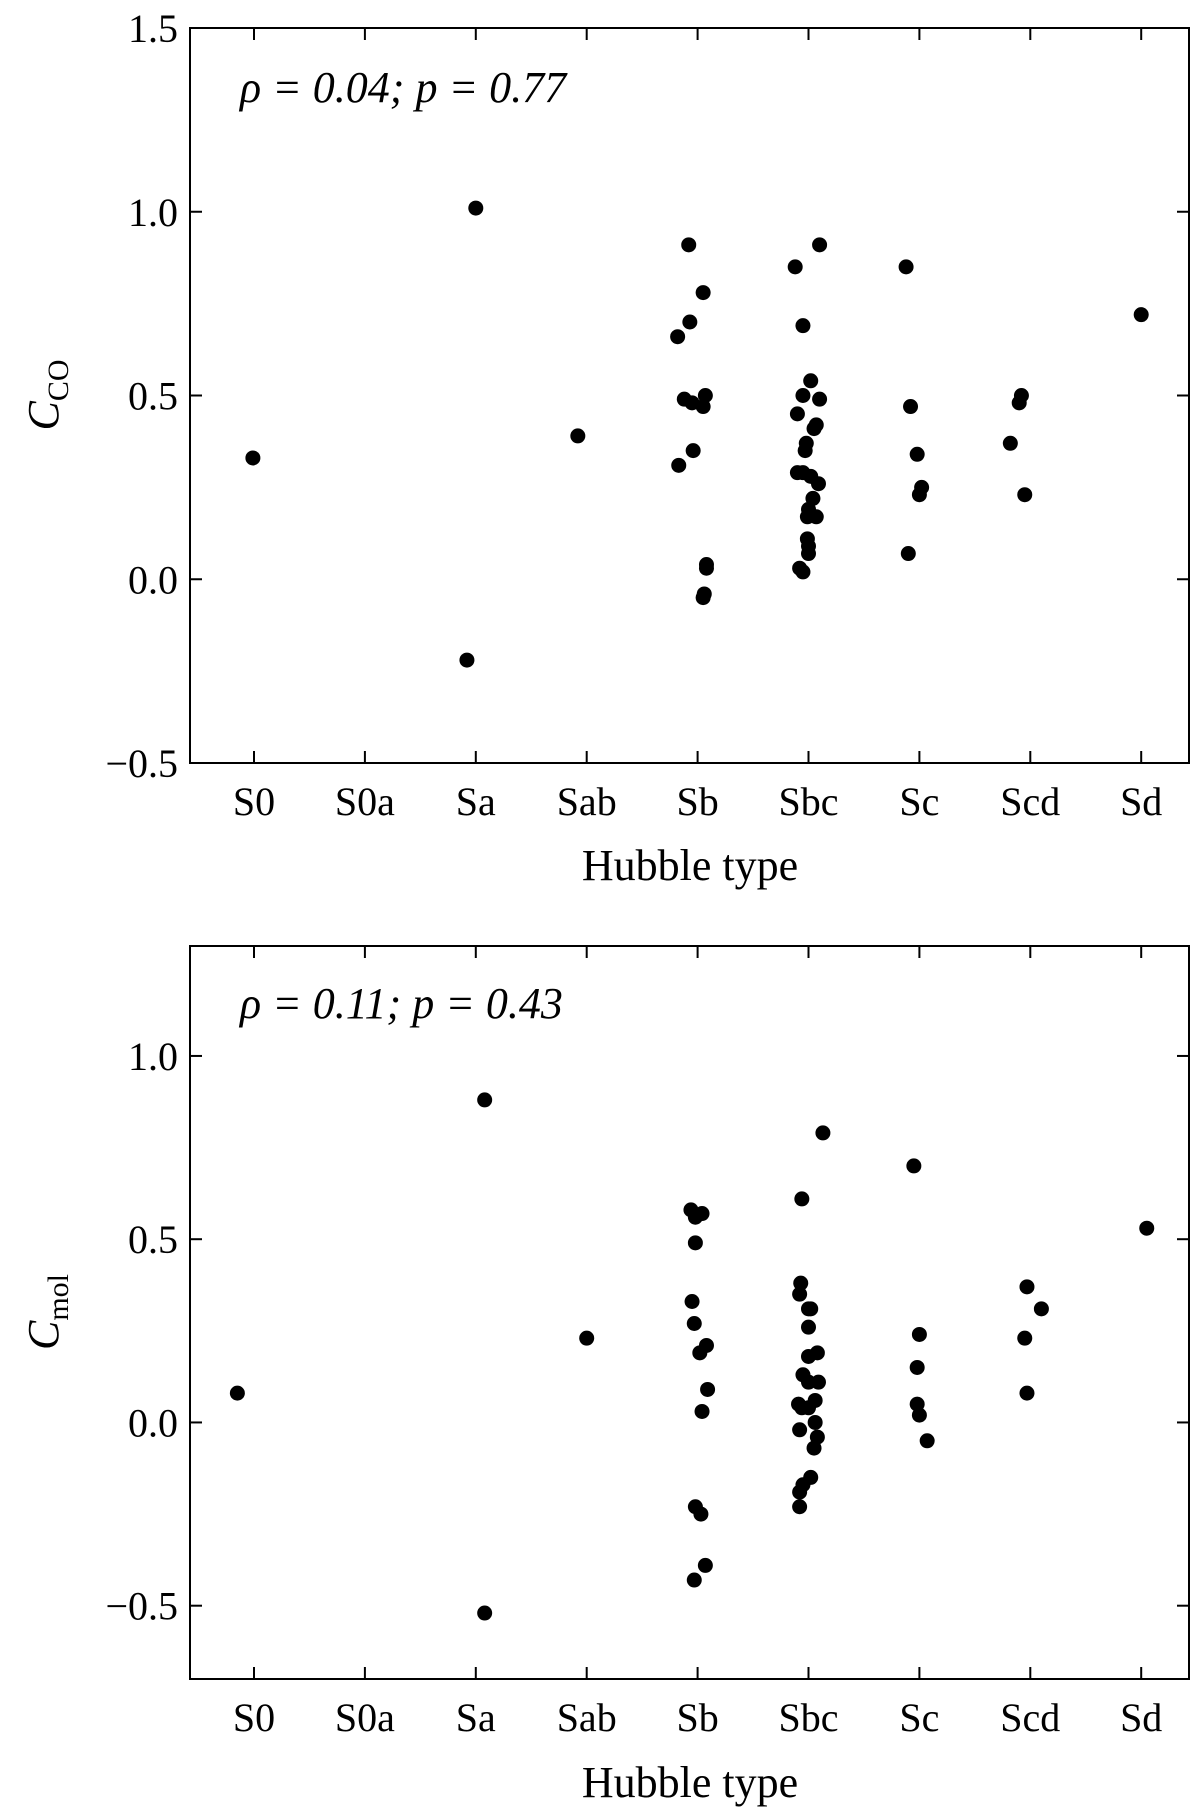 This screenshot has width=1200, height=1817. Describe the element at coordinates (403, 87) in the screenshot. I see `correlation-annotation: ρ = 0.04; p = 0.77` at that location.